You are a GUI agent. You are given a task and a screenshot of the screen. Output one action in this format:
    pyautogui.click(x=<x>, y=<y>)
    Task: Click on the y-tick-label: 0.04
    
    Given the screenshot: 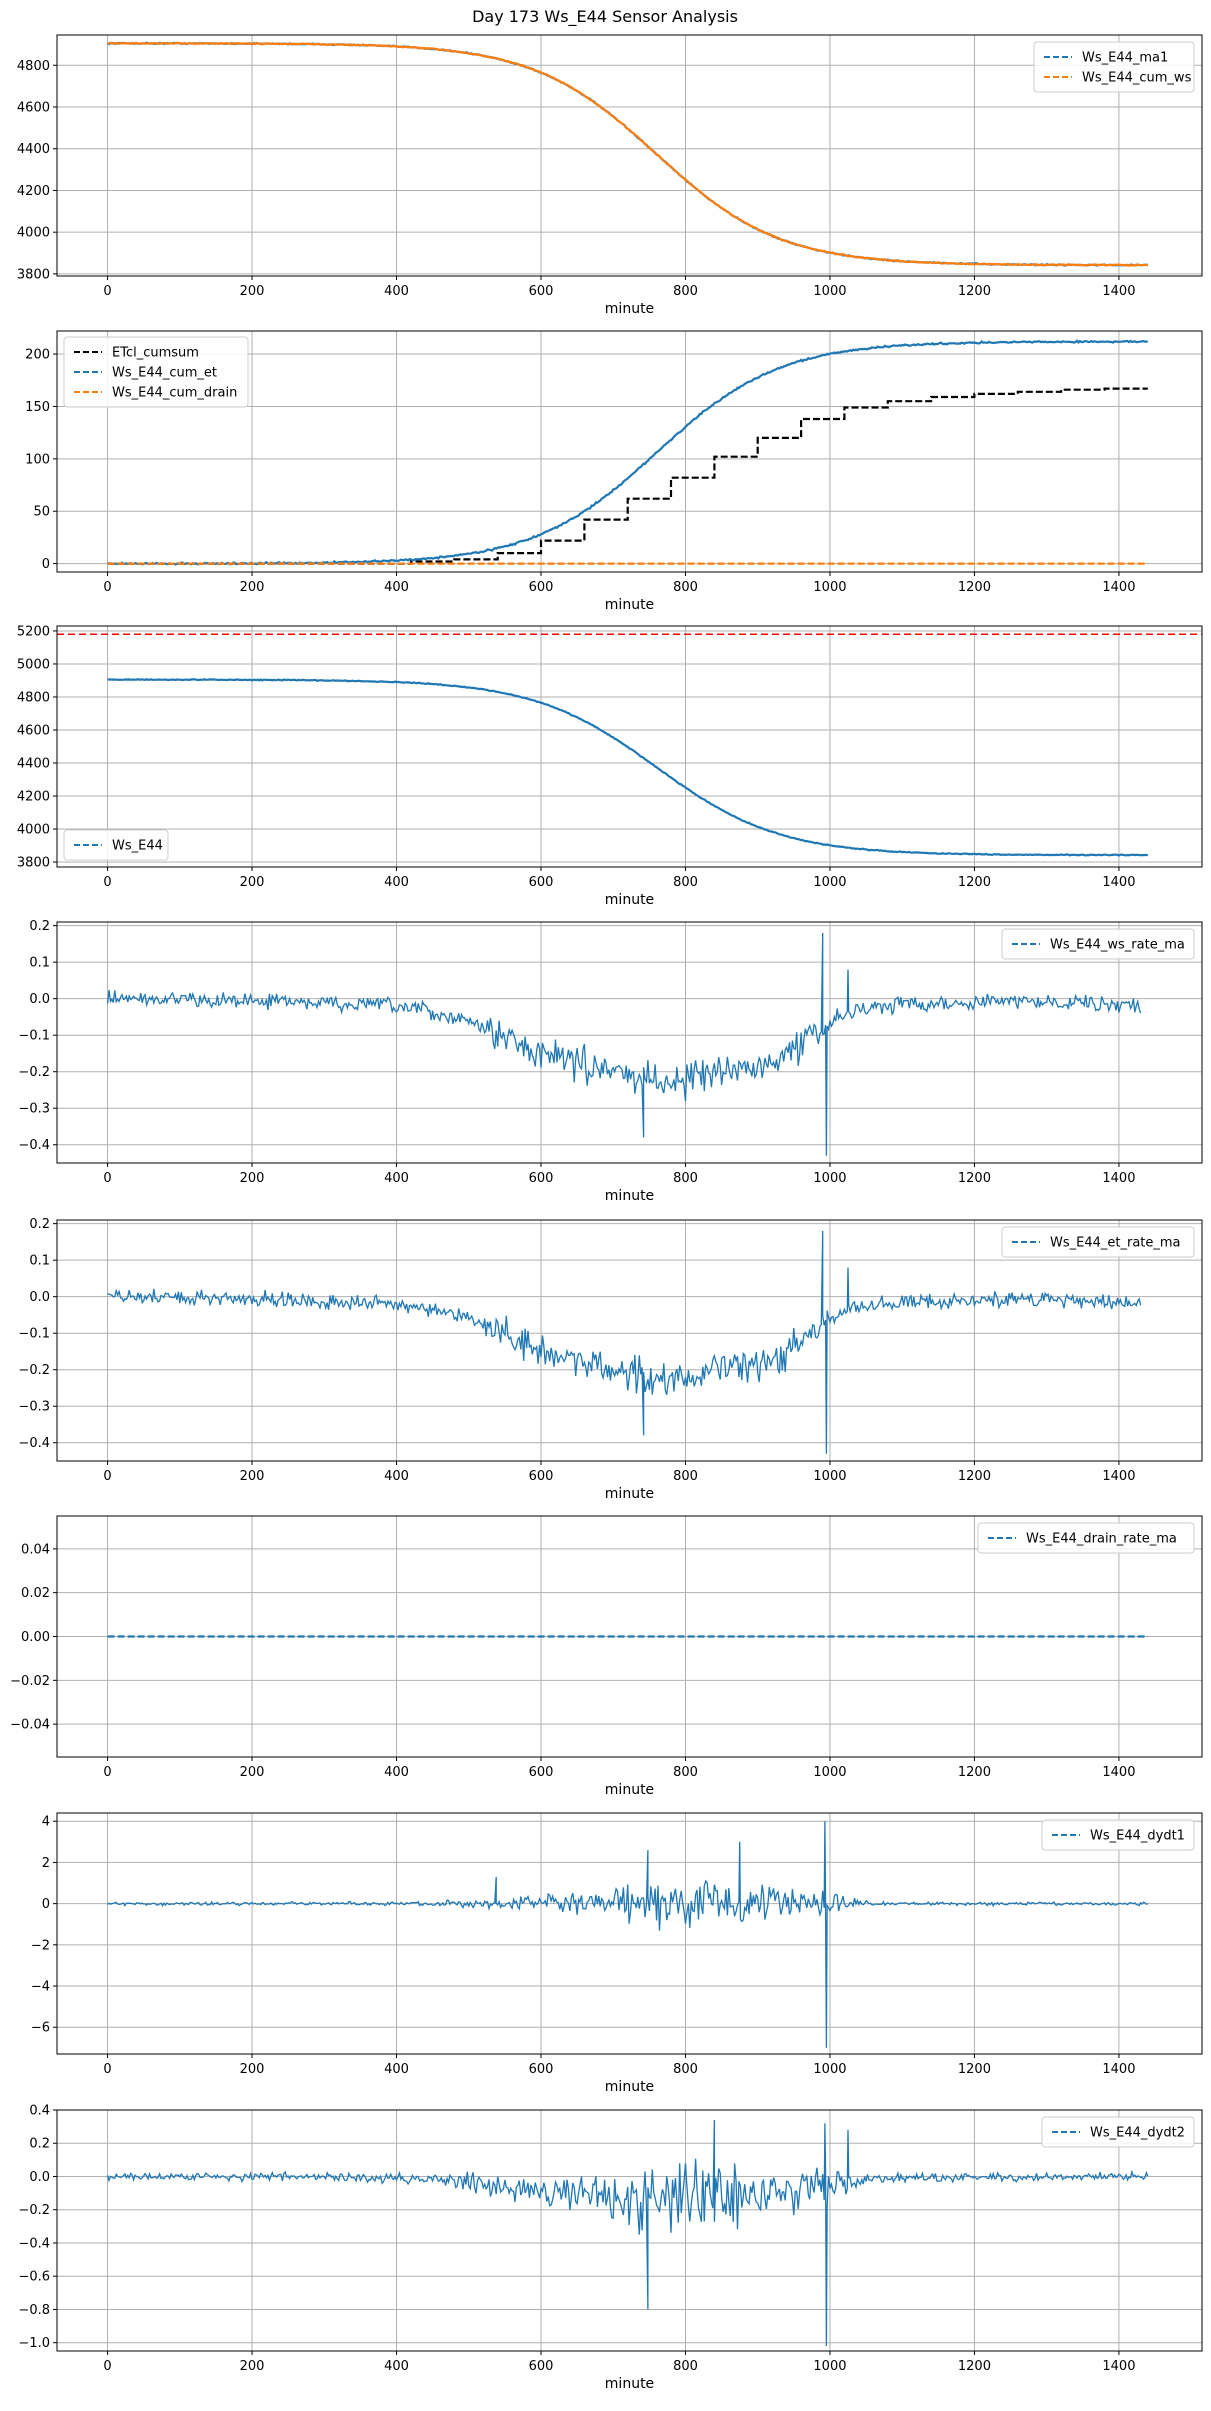 What is the action you would take?
    pyautogui.click(x=35, y=1549)
    